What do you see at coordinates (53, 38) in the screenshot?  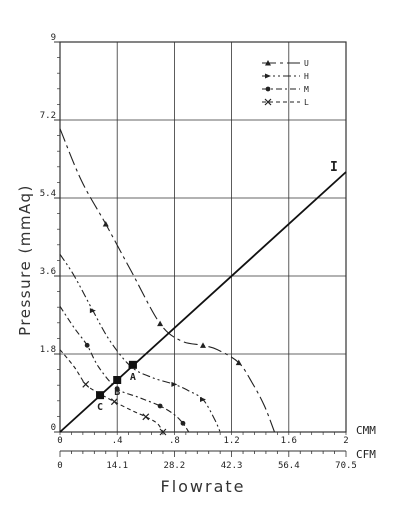 I see `y-tick-label: 9` at bounding box center [53, 38].